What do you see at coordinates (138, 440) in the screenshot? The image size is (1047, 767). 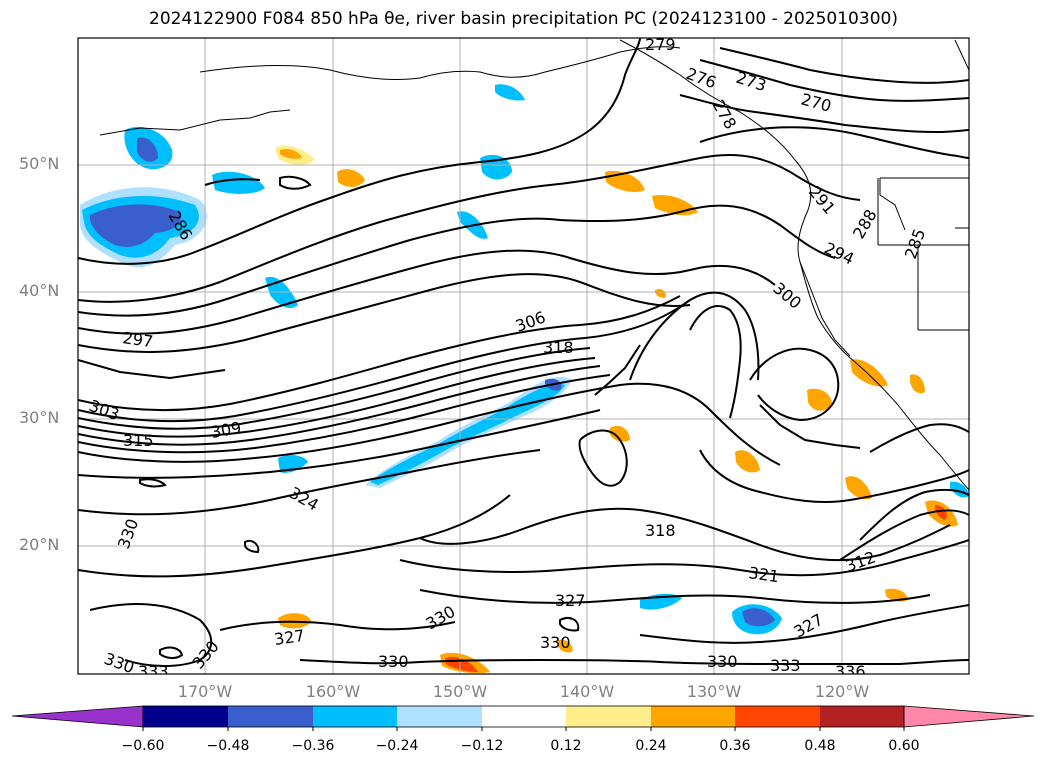 I see `contour-label: 315` at bounding box center [138, 440].